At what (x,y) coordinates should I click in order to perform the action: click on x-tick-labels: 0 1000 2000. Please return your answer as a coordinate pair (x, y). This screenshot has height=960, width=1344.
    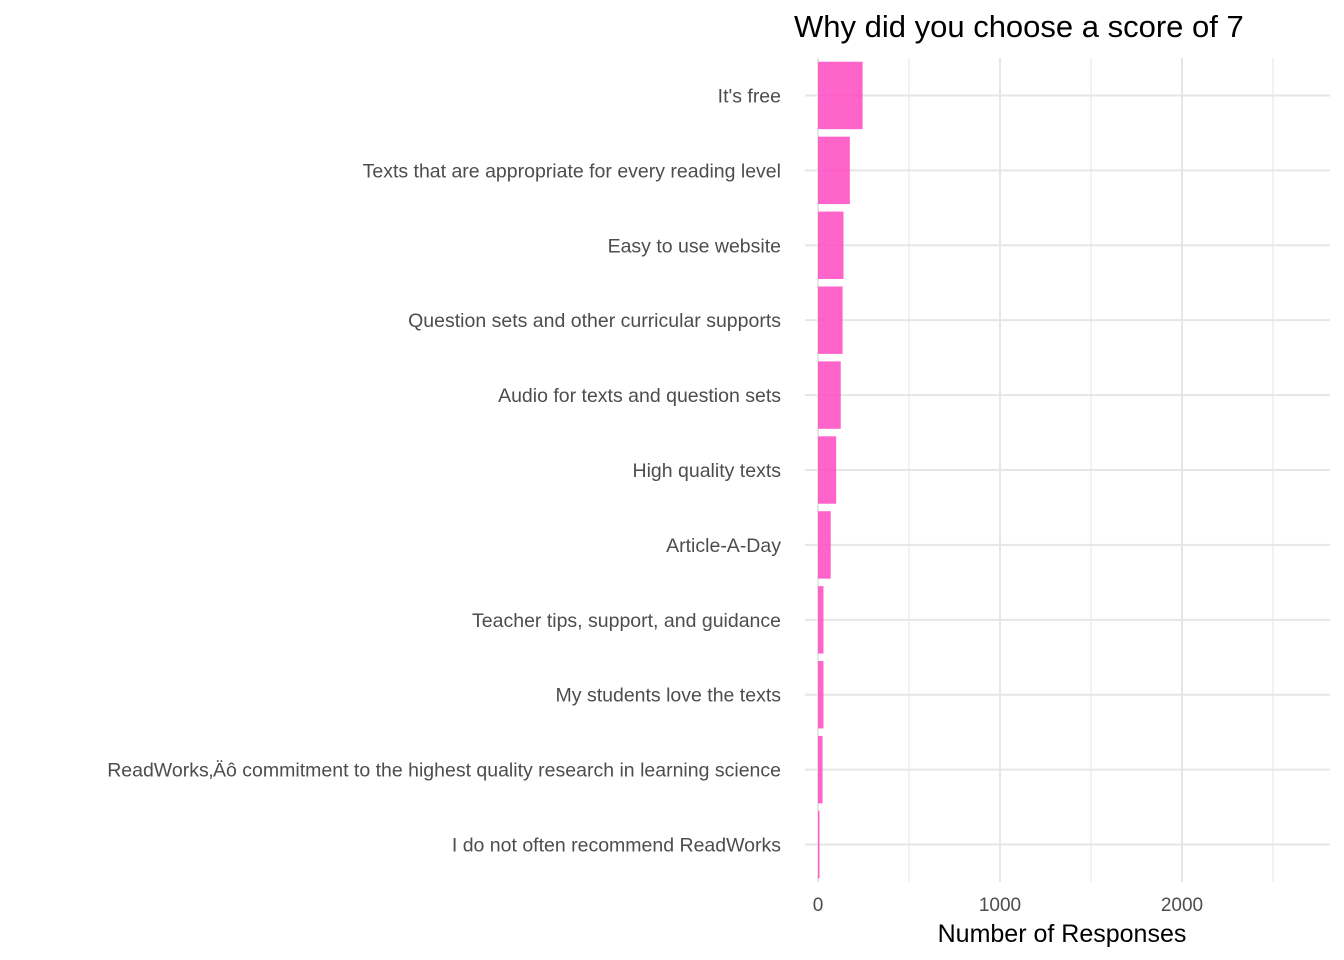
    Looking at the image, I should click on (1008, 905).